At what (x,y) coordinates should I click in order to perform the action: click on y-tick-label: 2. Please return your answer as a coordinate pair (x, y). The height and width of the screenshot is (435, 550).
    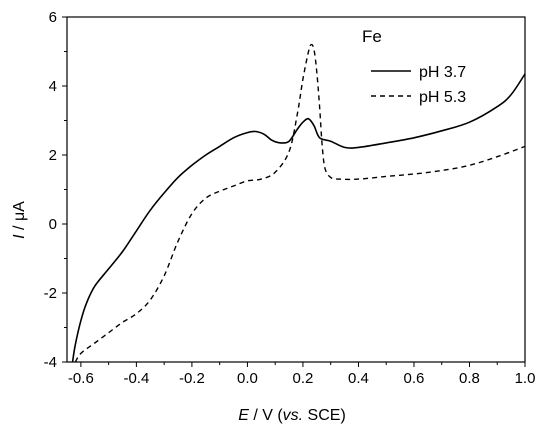
    Looking at the image, I should click on (53, 155).